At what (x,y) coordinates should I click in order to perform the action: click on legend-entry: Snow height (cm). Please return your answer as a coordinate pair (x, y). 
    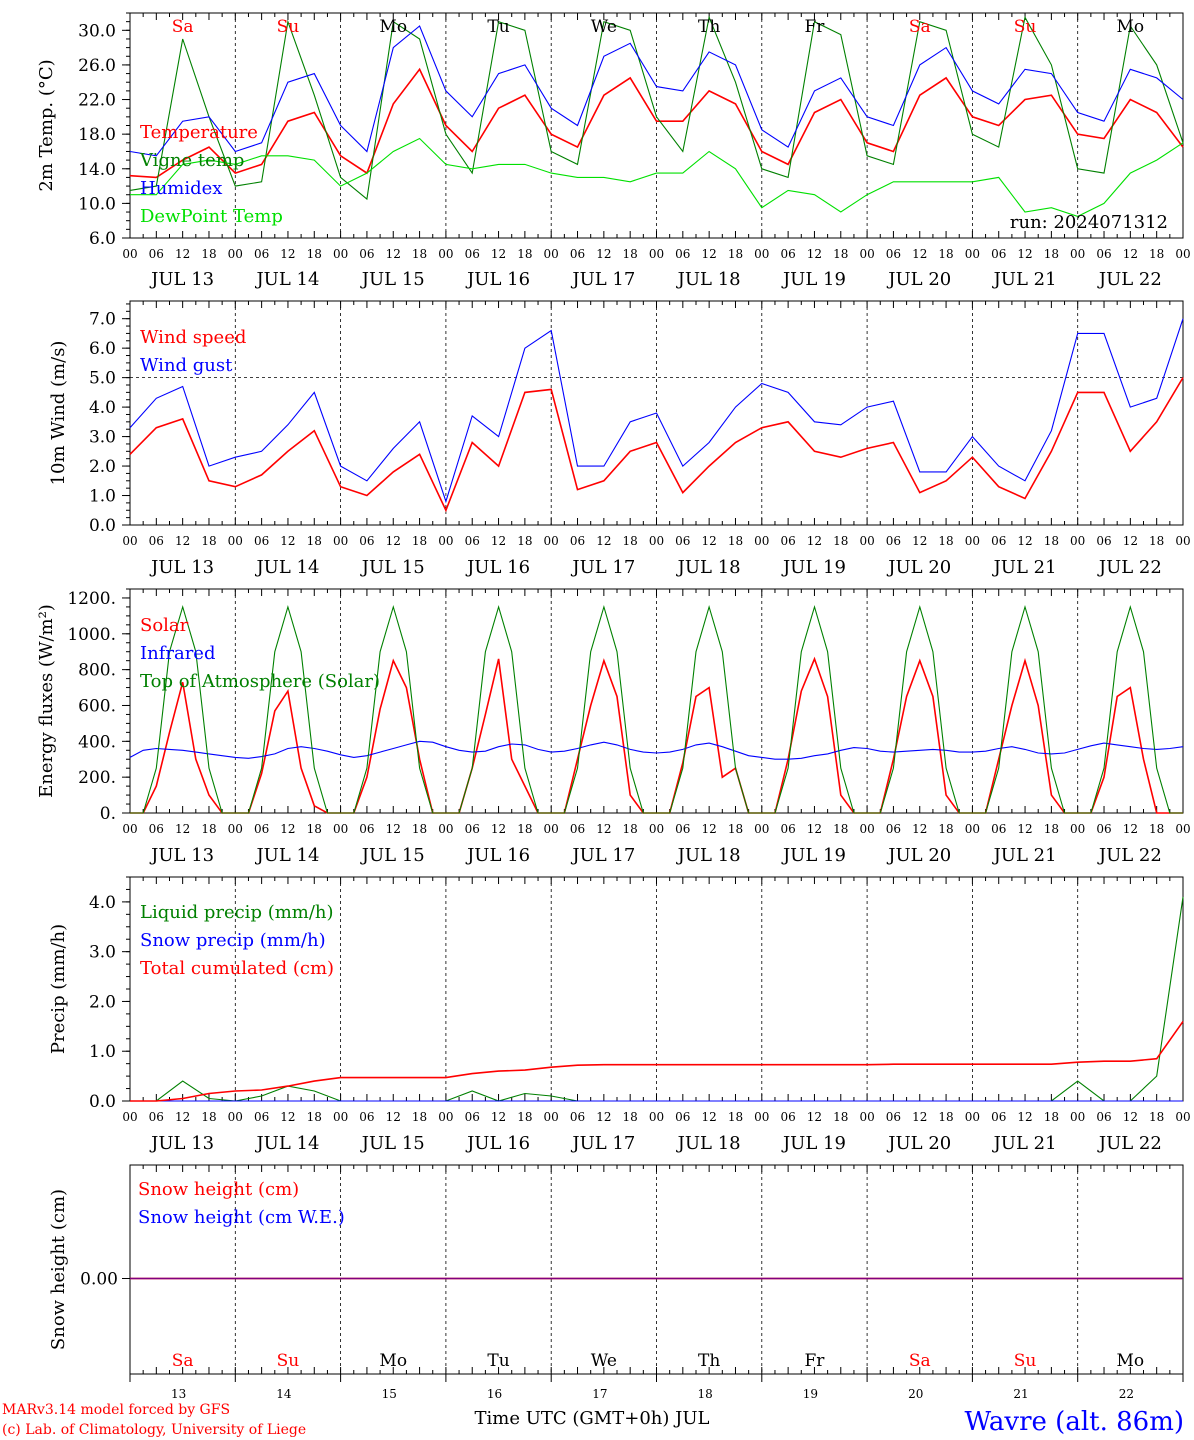
    Looking at the image, I should click on (218, 1189).